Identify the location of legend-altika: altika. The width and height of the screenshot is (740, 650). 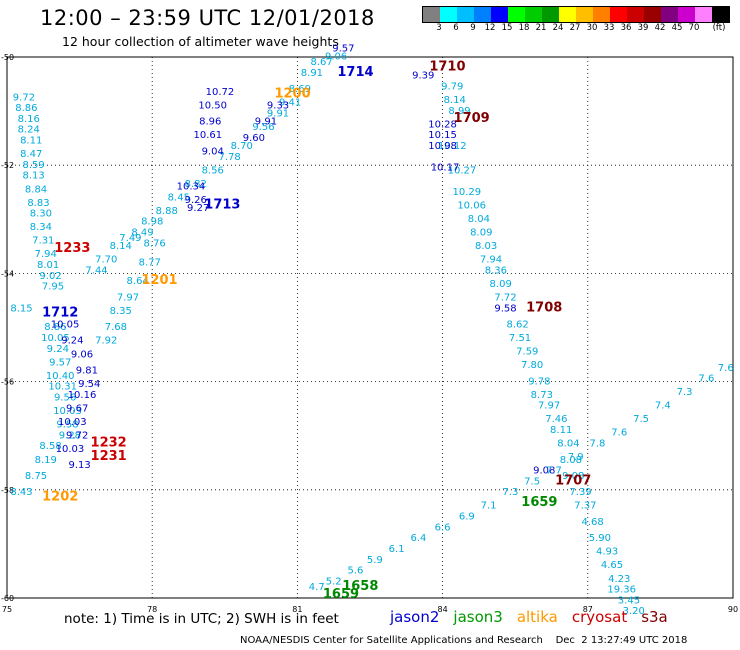
(537, 617).